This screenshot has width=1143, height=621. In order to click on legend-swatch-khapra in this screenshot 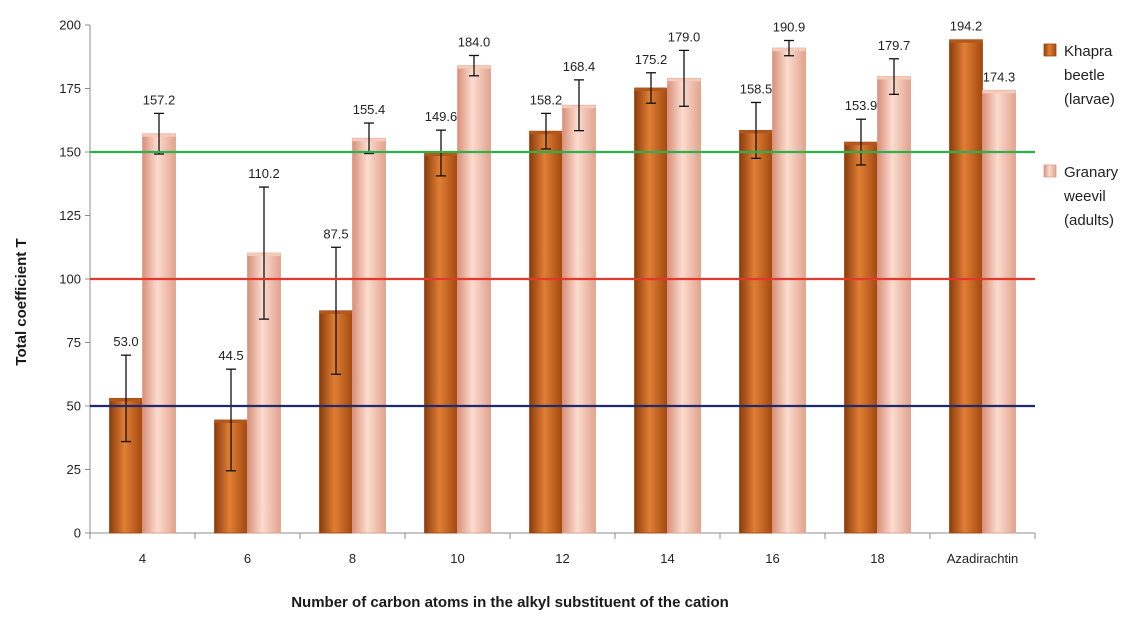, I will do `click(1050, 50)`.